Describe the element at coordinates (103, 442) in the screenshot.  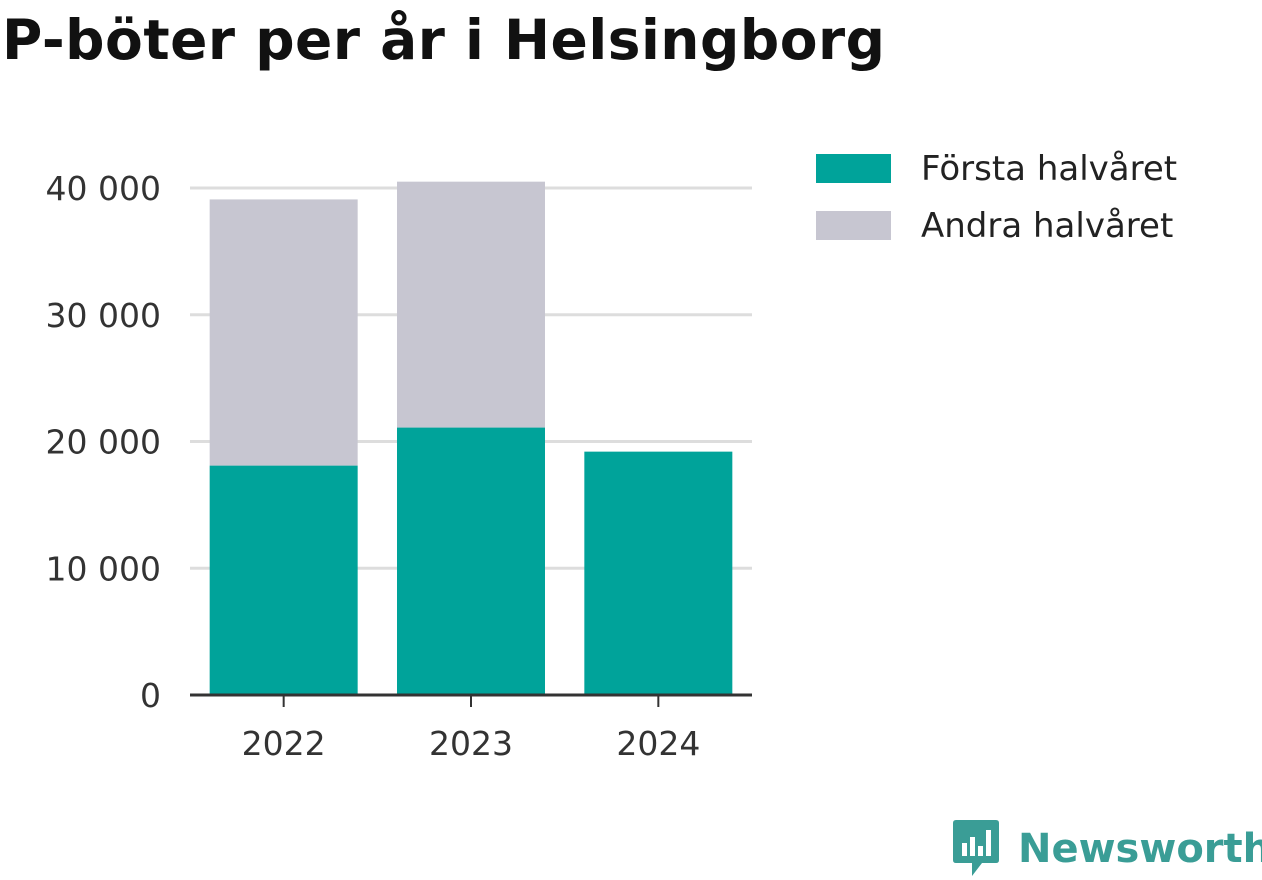
I see `y-tick-label: 20 000` at that location.